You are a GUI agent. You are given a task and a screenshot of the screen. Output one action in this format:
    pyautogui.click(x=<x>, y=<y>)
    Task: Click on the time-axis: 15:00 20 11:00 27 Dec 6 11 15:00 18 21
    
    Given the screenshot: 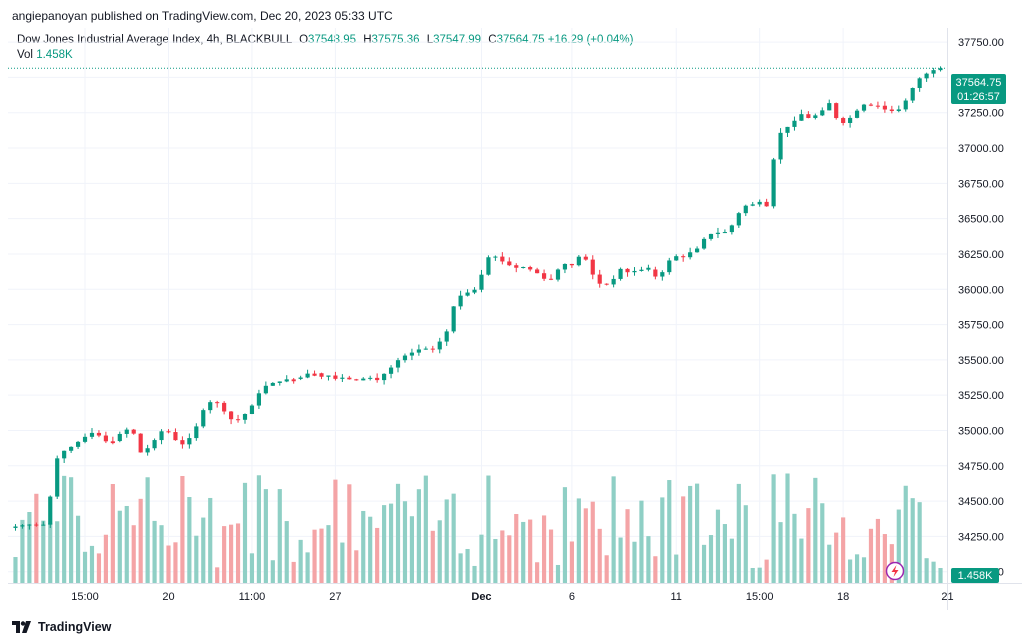 What is the action you would take?
    pyautogui.click(x=512, y=597)
    